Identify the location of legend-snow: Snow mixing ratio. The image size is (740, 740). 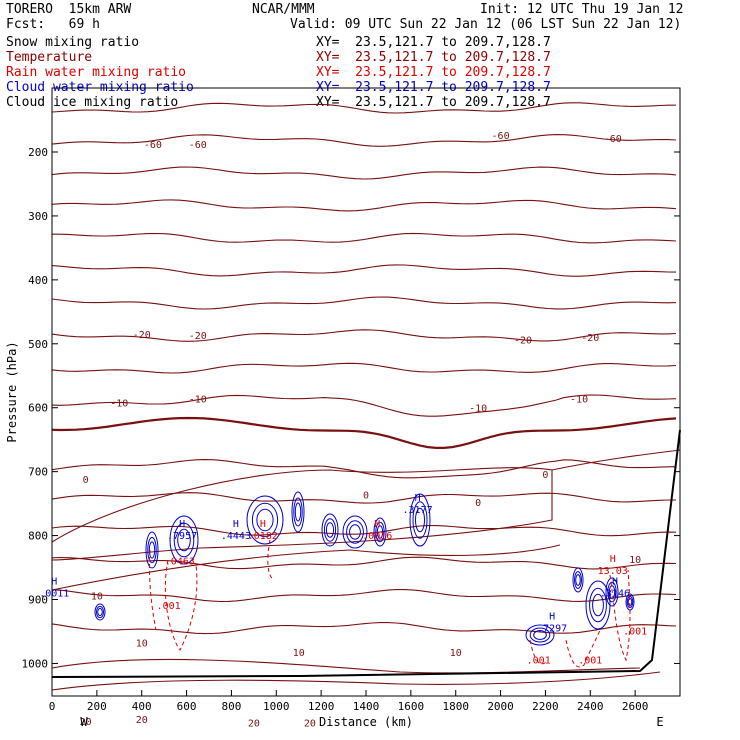
(73, 42).